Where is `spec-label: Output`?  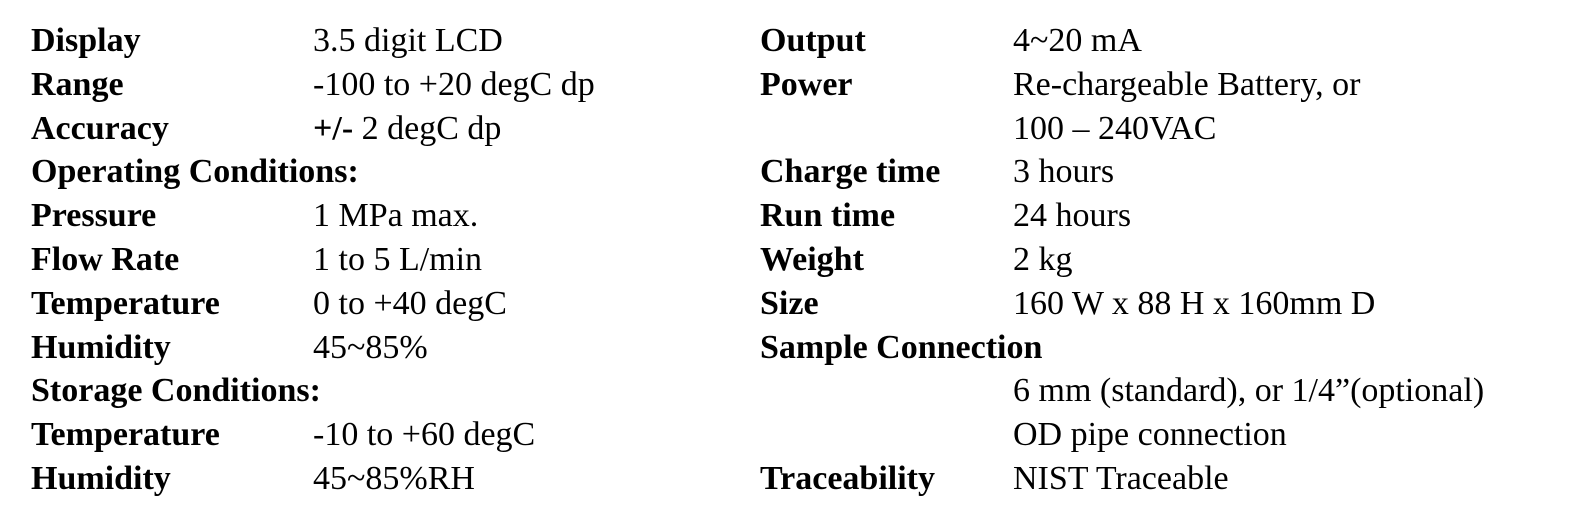
spec-label: Output is located at coordinates (813, 40).